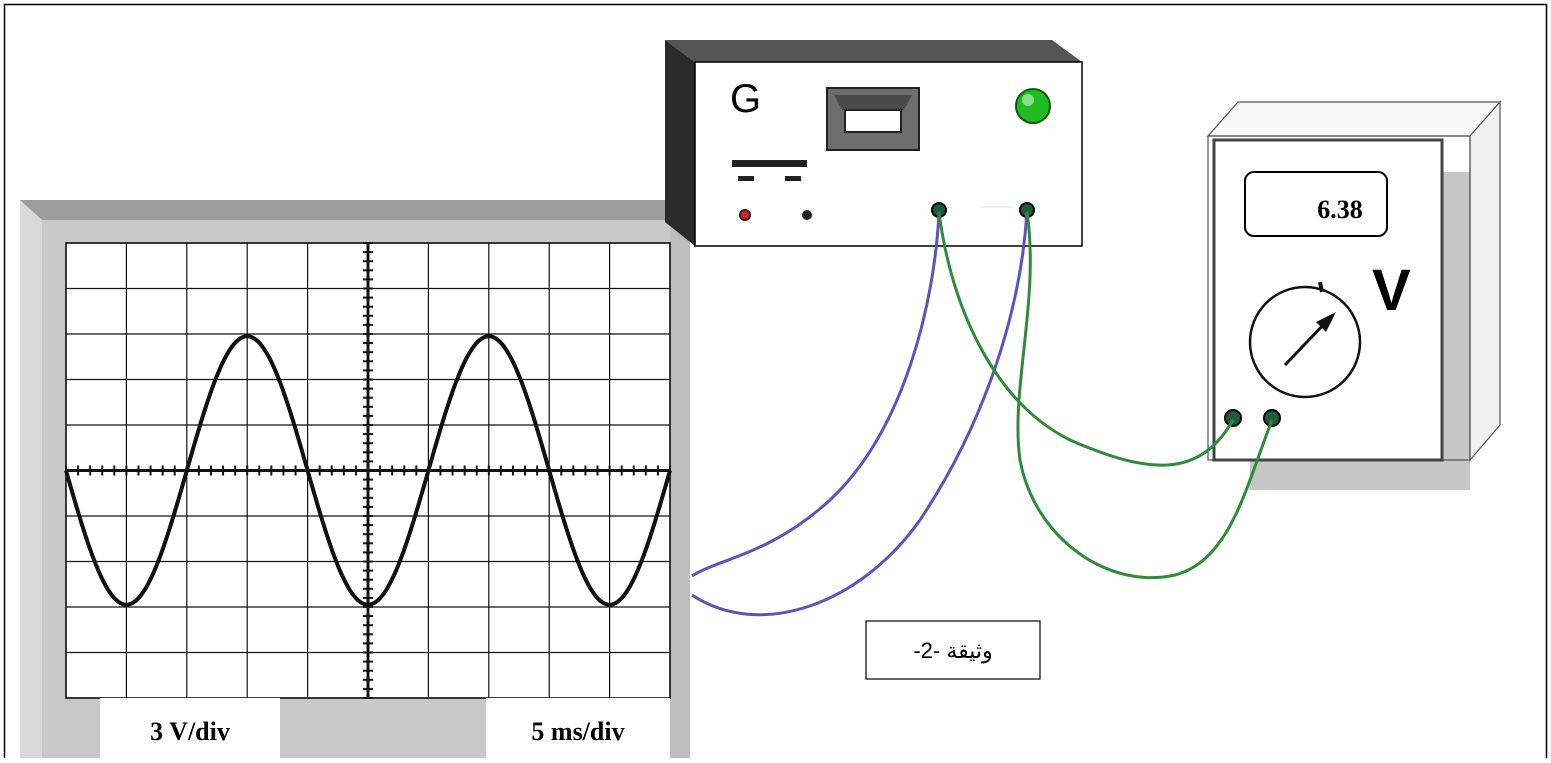 The height and width of the screenshot is (763, 1551). I want to click on dc-symbol-top, so click(769, 163).